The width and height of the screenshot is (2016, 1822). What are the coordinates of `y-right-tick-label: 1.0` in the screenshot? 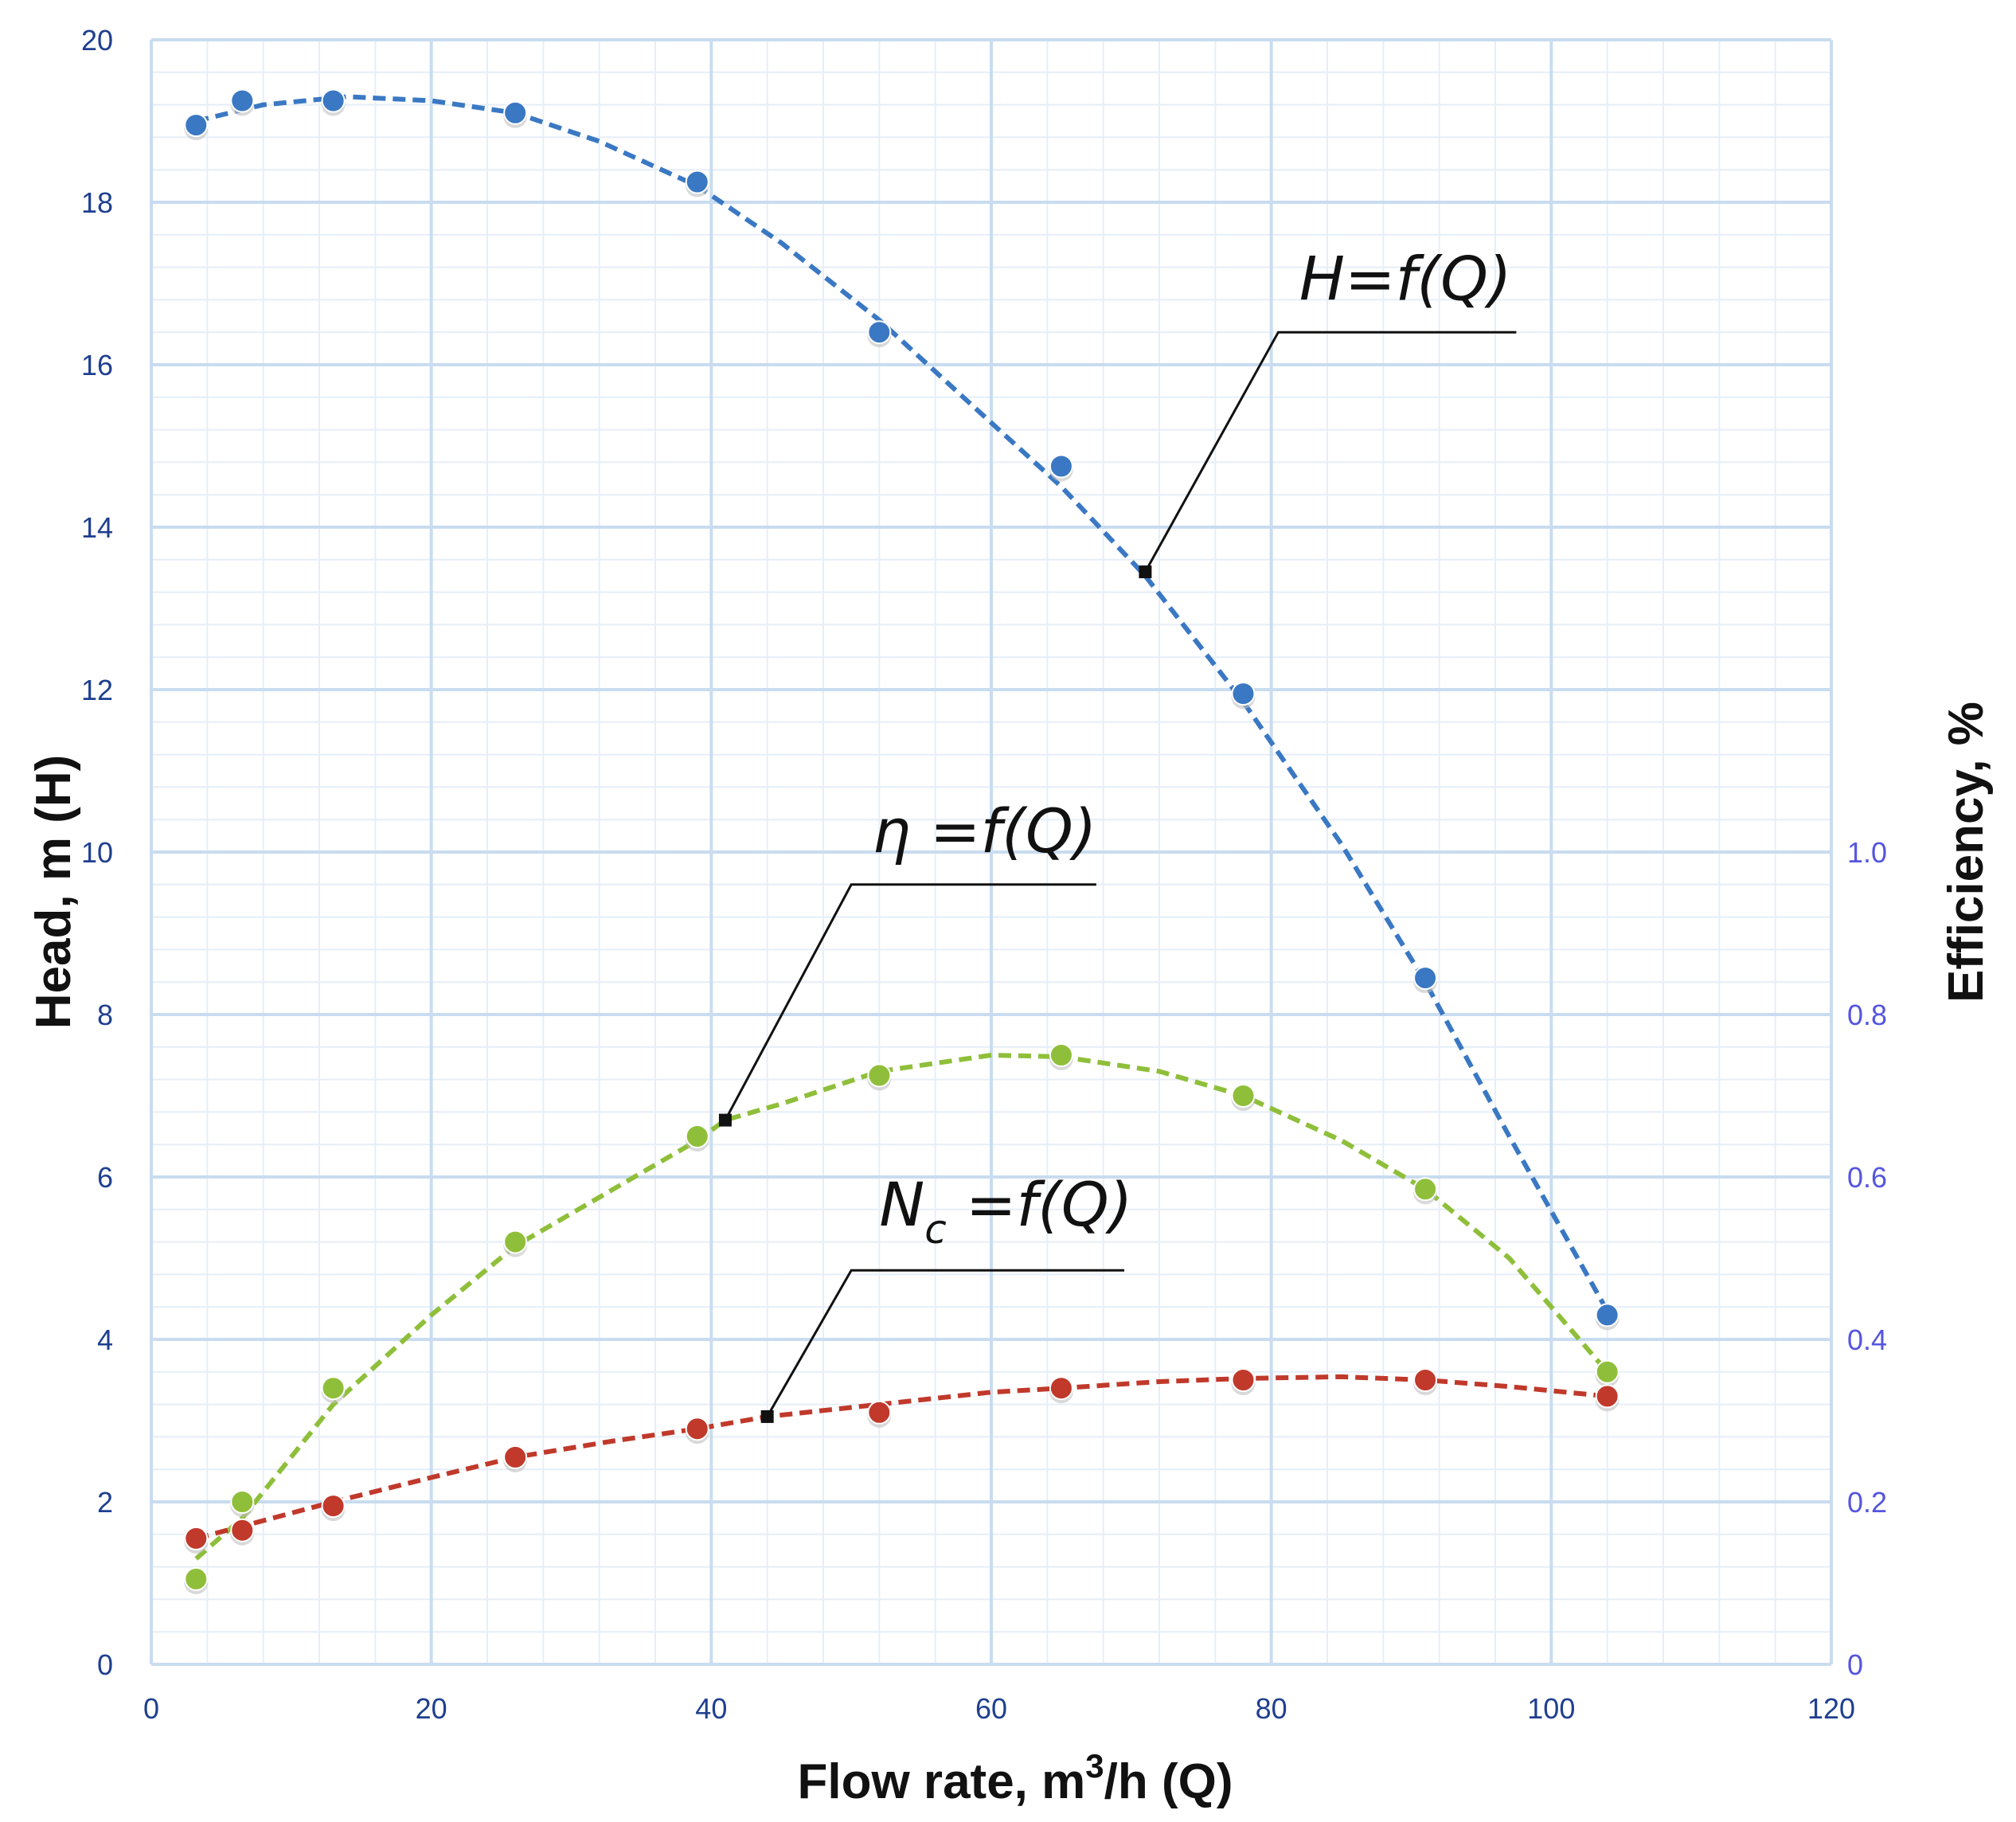 It's located at (1867, 852).